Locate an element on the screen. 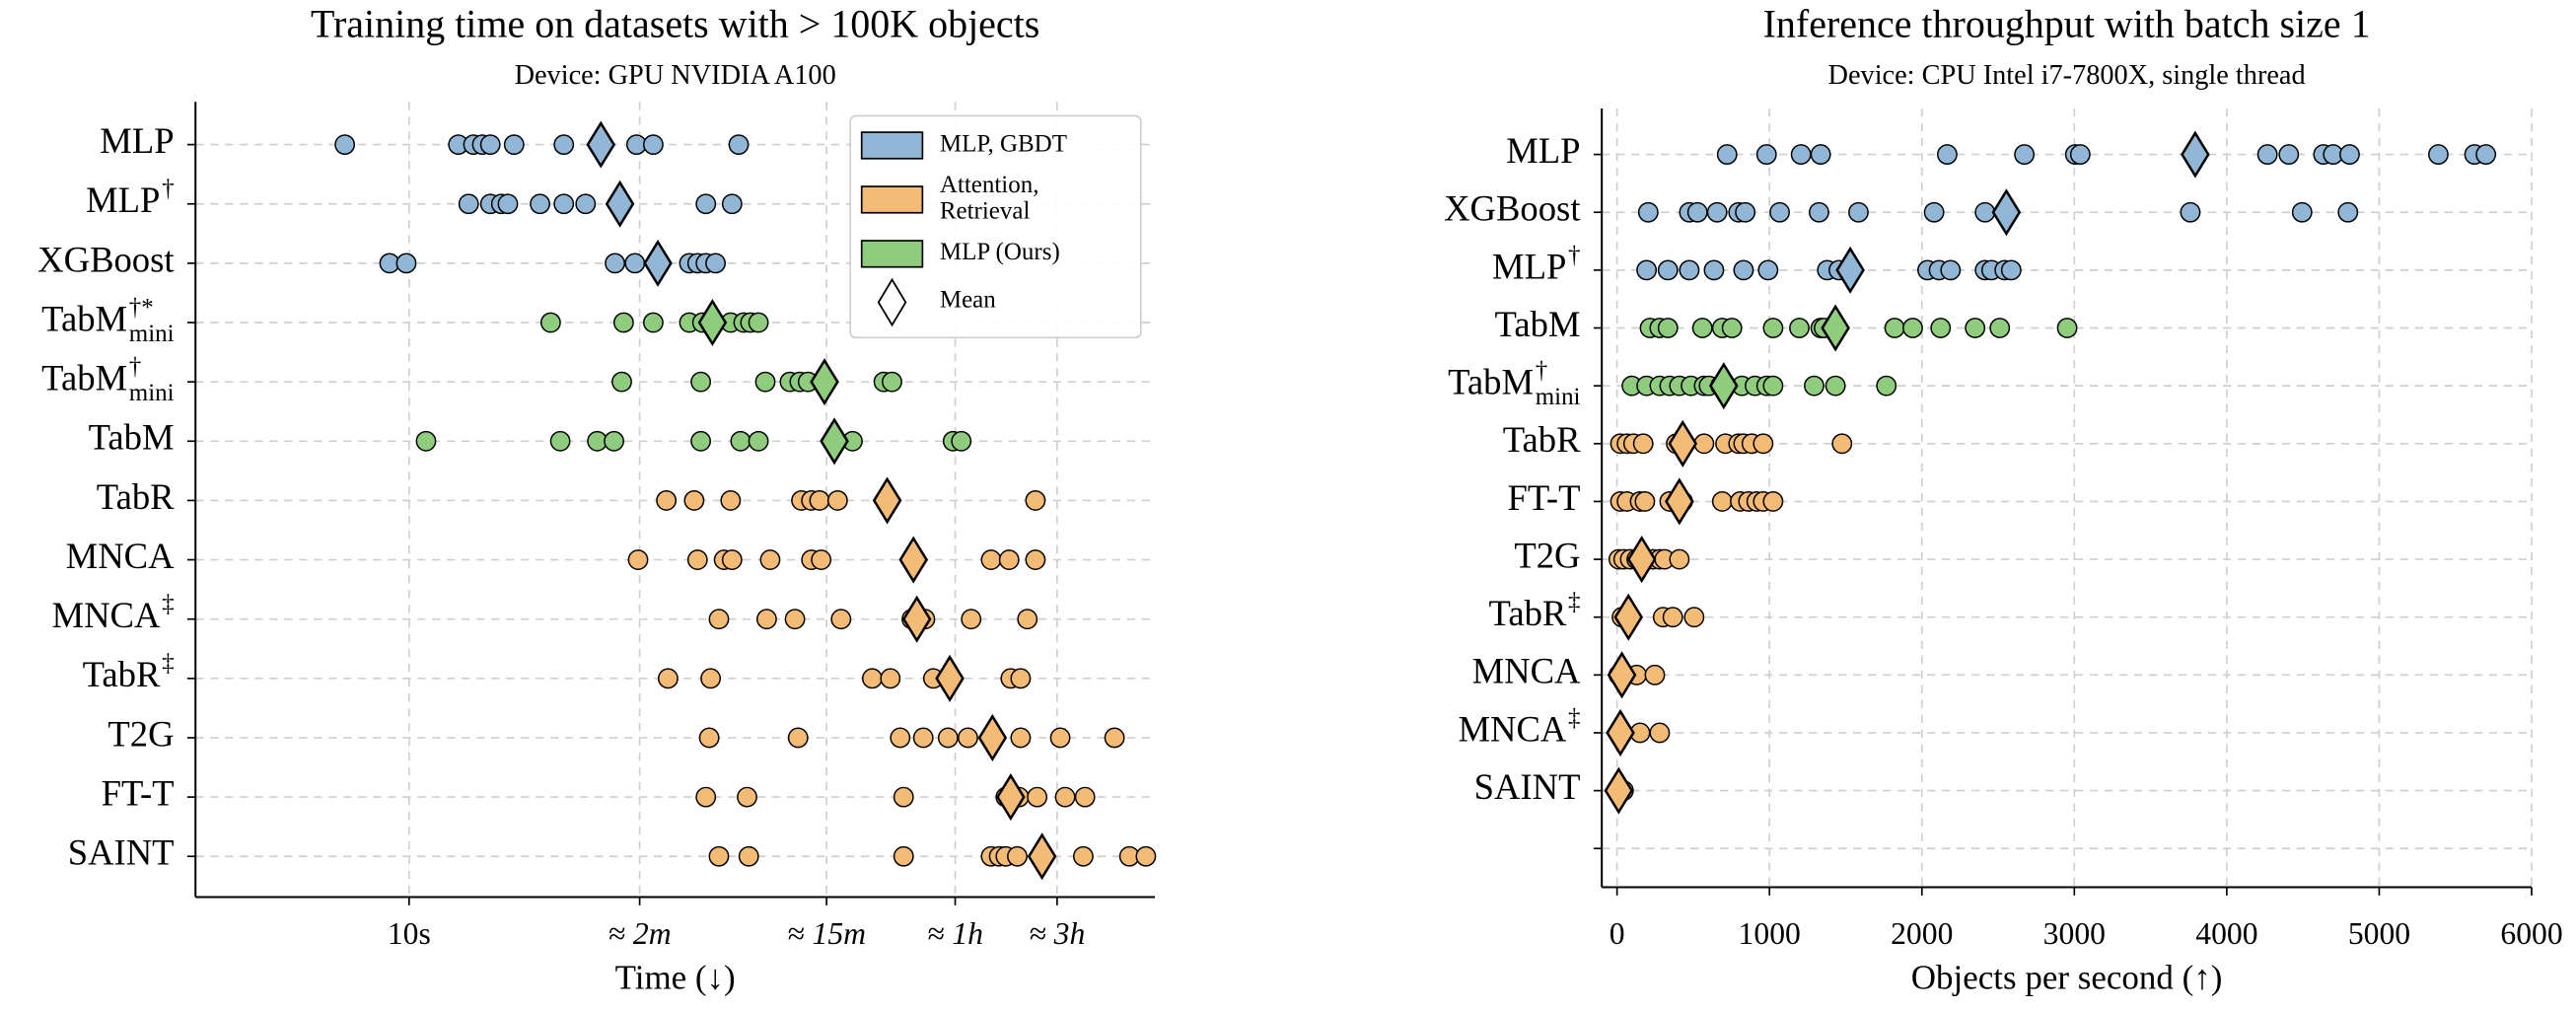  x-tick-label: 6000 is located at coordinates (2531, 933).